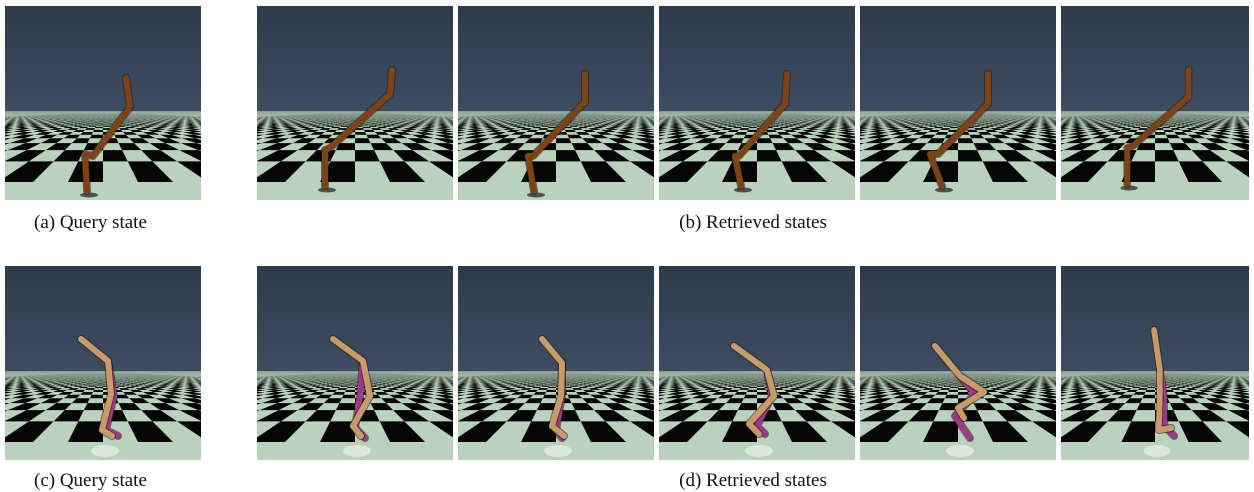 This screenshot has height=492, width=1254. What do you see at coordinates (90, 481) in the screenshot?
I see `caption-c: (c) Query state` at bounding box center [90, 481].